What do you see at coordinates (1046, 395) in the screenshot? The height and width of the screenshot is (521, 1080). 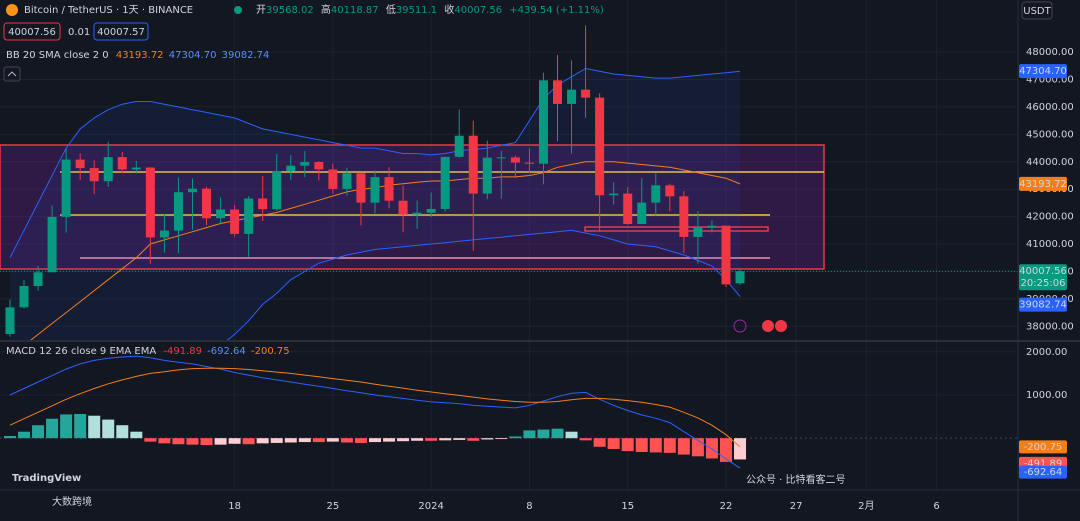 I see `y-tick-label: 1000.00` at bounding box center [1046, 395].